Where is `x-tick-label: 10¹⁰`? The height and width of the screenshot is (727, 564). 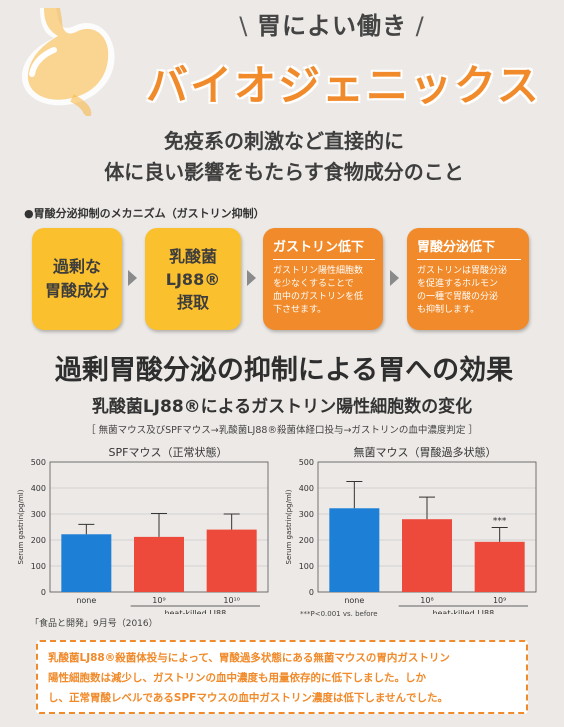 x-tick-label: 10¹⁰ is located at coordinates (231, 600).